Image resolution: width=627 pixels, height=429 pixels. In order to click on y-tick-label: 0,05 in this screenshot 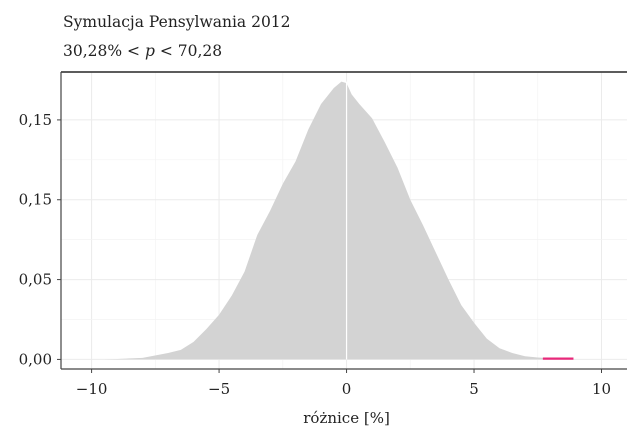, I will do `click(35, 280)`.